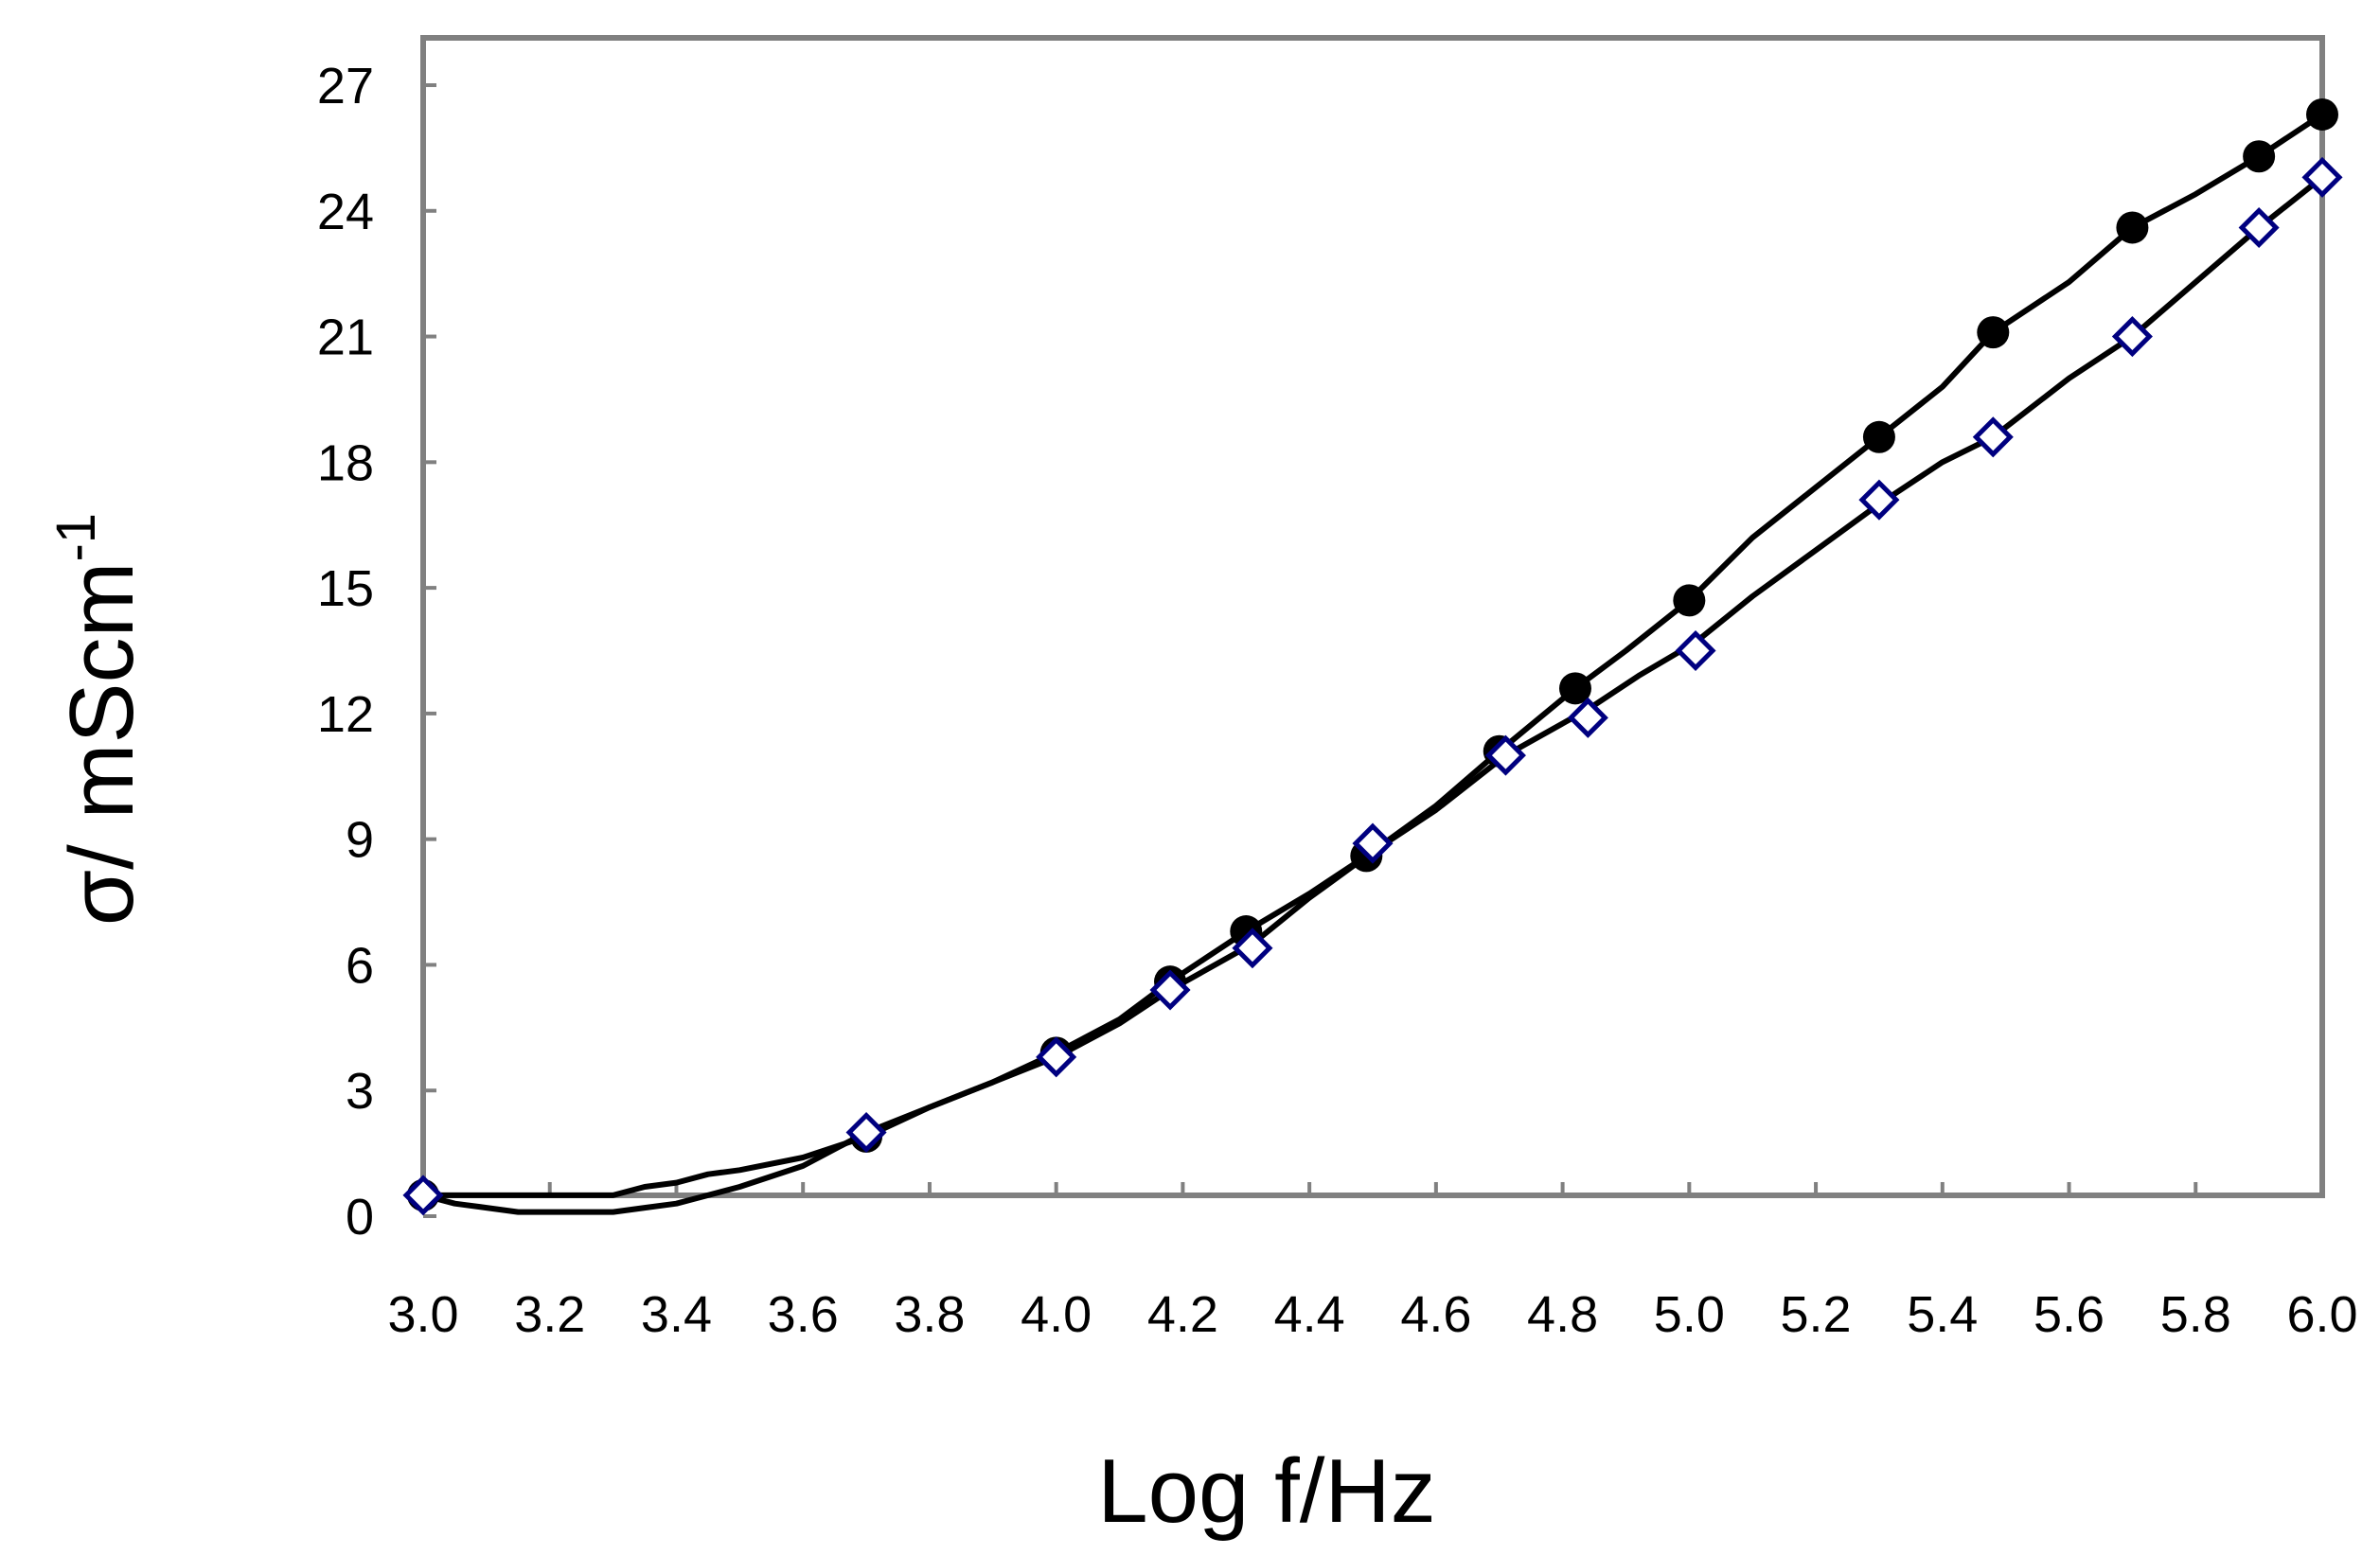 The image size is (2380, 1555). What do you see at coordinates (345, 462) in the screenshot?
I see `y-tick-label: 18` at bounding box center [345, 462].